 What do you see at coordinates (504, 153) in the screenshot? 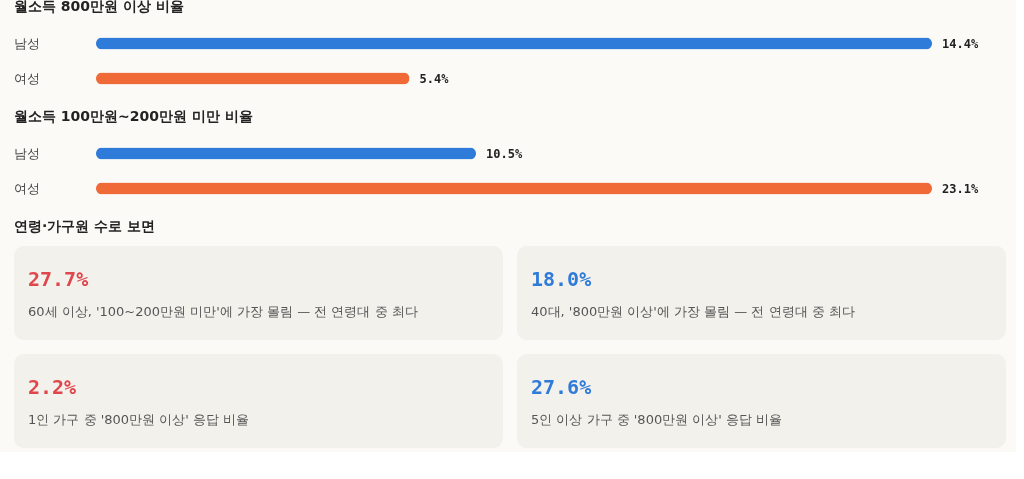
I see `data-label: 10.5%` at bounding box center [504, 153].